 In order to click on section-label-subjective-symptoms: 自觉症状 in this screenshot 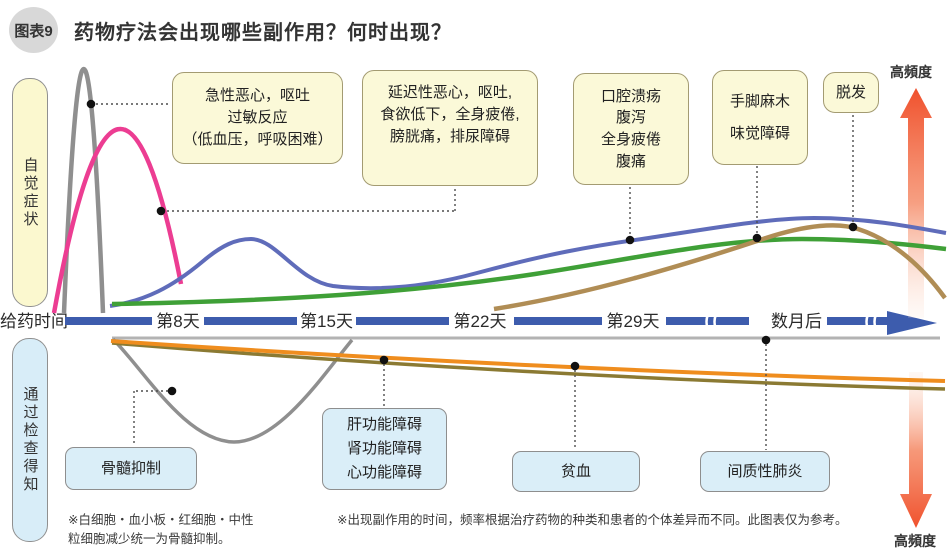, I will do `click(30, 192)`.